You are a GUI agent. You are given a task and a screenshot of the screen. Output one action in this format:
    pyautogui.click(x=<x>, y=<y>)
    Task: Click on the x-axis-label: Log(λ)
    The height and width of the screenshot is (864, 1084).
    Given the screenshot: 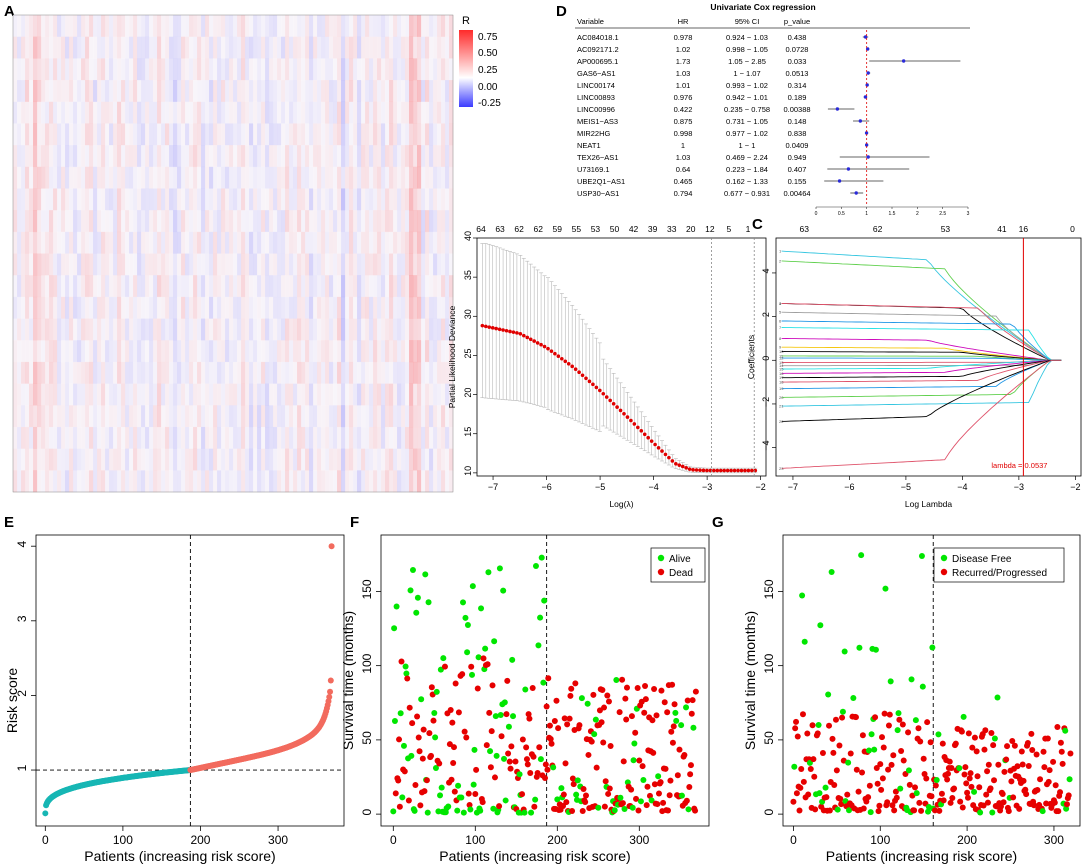 What is the action you would take?
    pyautogui.click(x=621, y=504)
    